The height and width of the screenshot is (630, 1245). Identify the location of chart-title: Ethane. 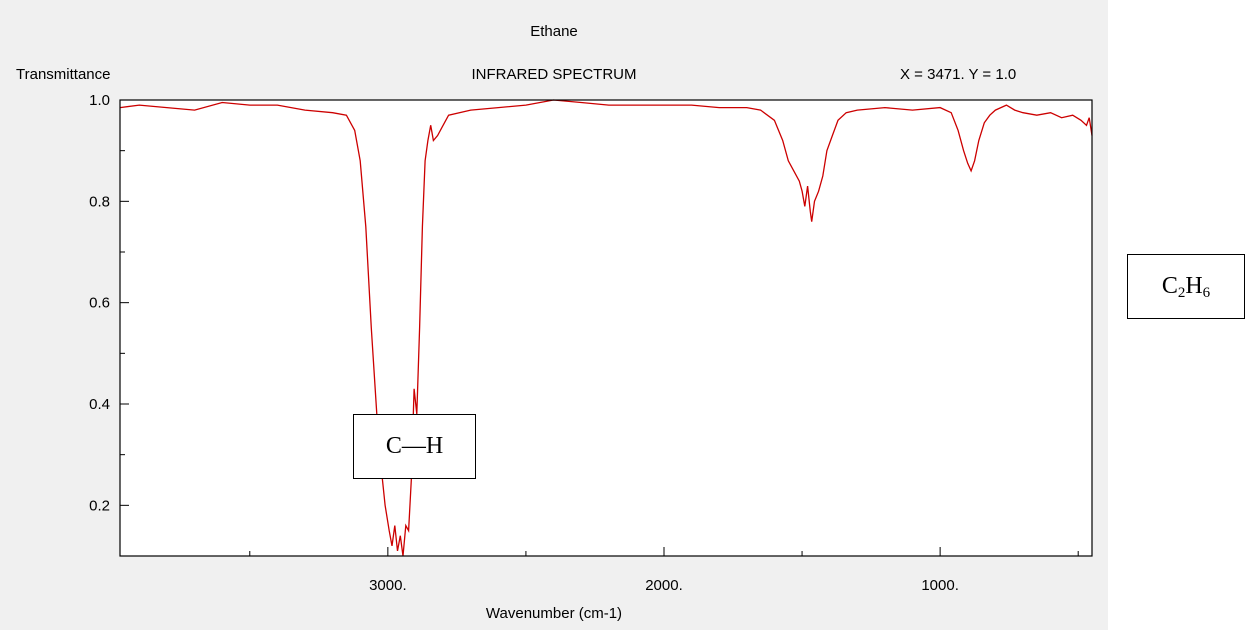
(554, 31).